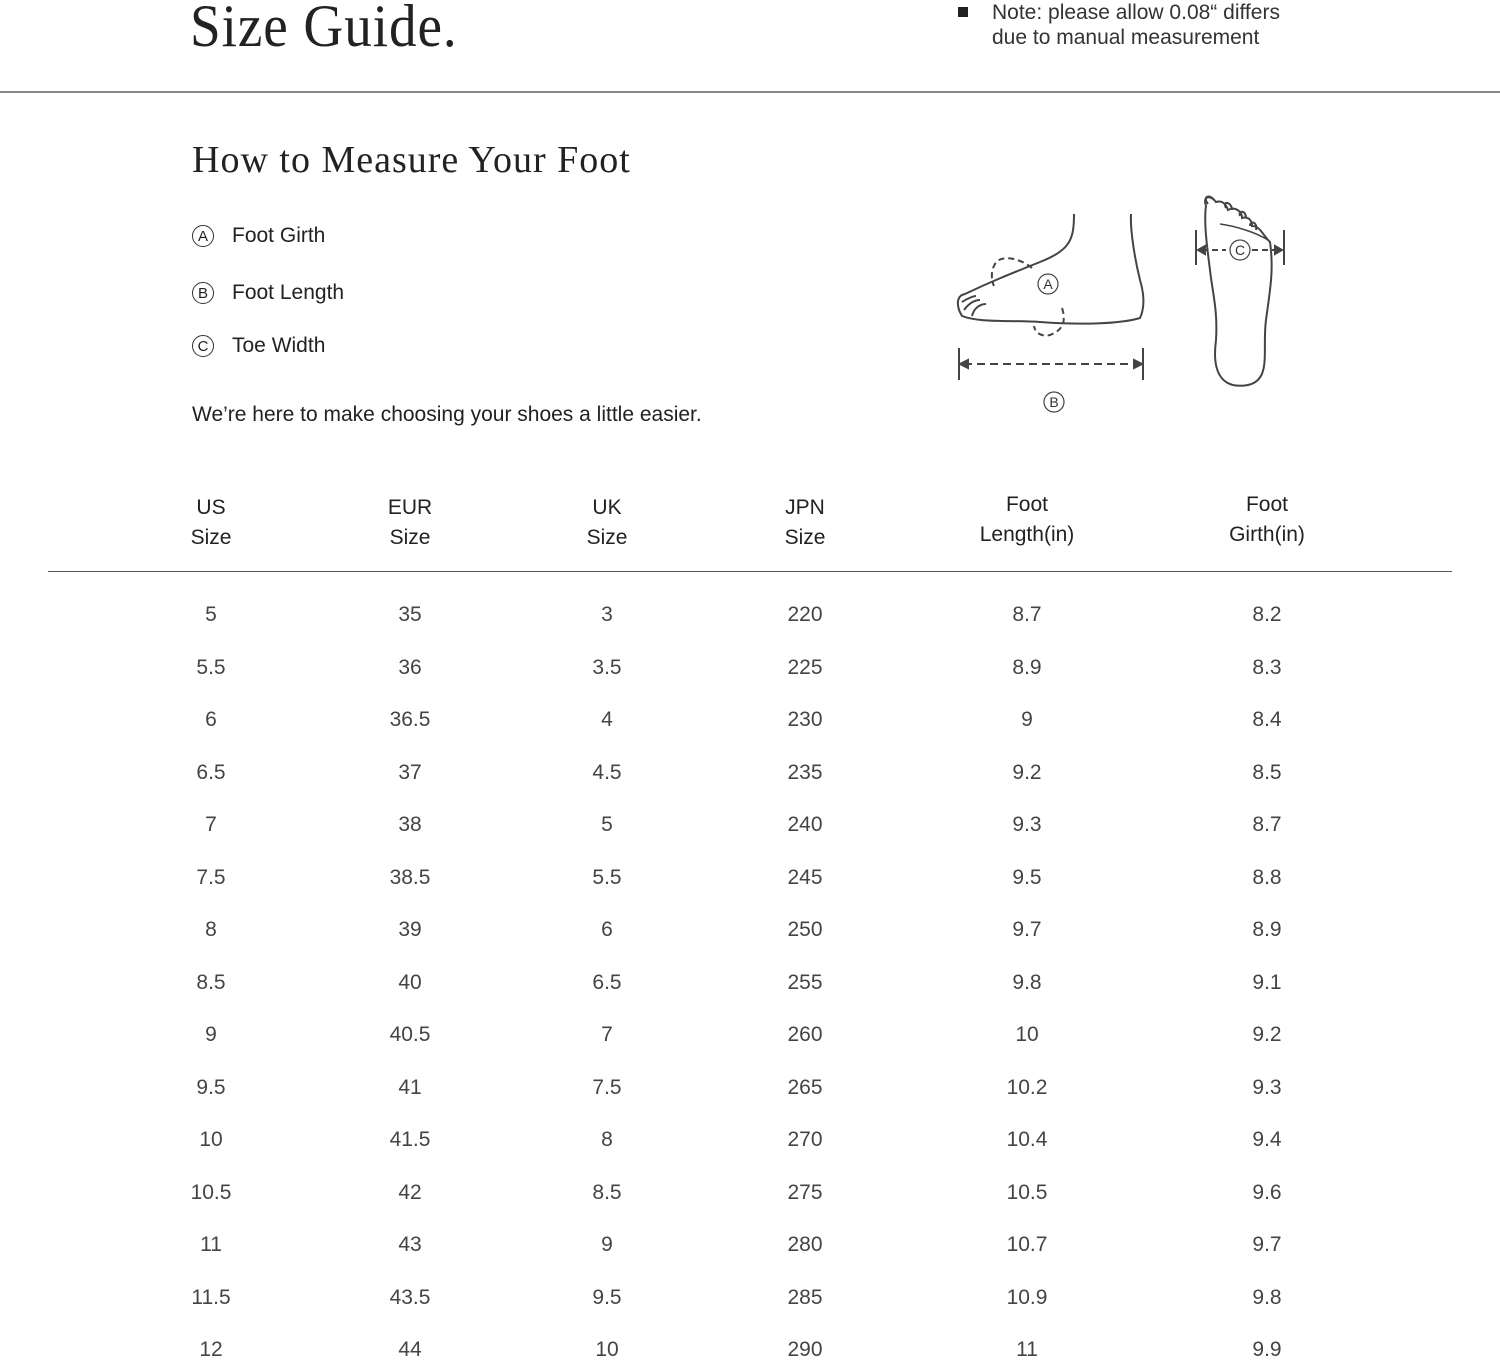 The width and height of the screenshot is (1500, 1362). What do you see at coordinates (211, 1297) in the screenshot?
I see `table-cell: 11.5` at bounding box center [211, 1297].